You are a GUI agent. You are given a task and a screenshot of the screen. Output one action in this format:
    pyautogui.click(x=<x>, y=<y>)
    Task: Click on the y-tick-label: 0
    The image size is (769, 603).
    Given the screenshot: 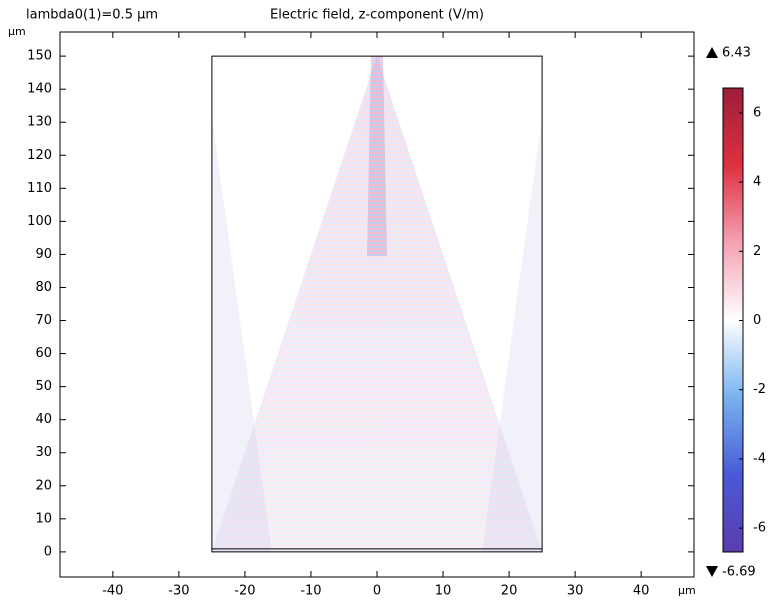 What is the action you would take?
    pyautogui.click(x=48, y=551)
    